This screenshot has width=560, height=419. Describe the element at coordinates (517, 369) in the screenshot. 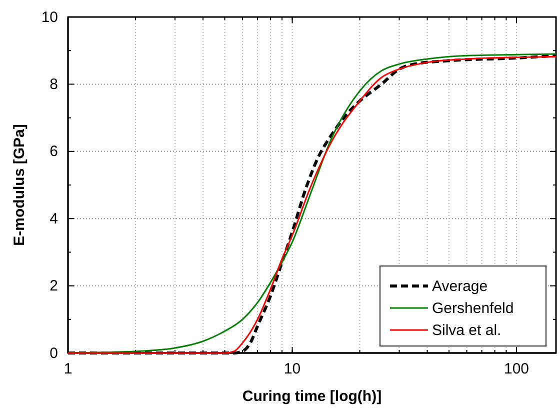

I see `x-tick-label: 100` at that location.